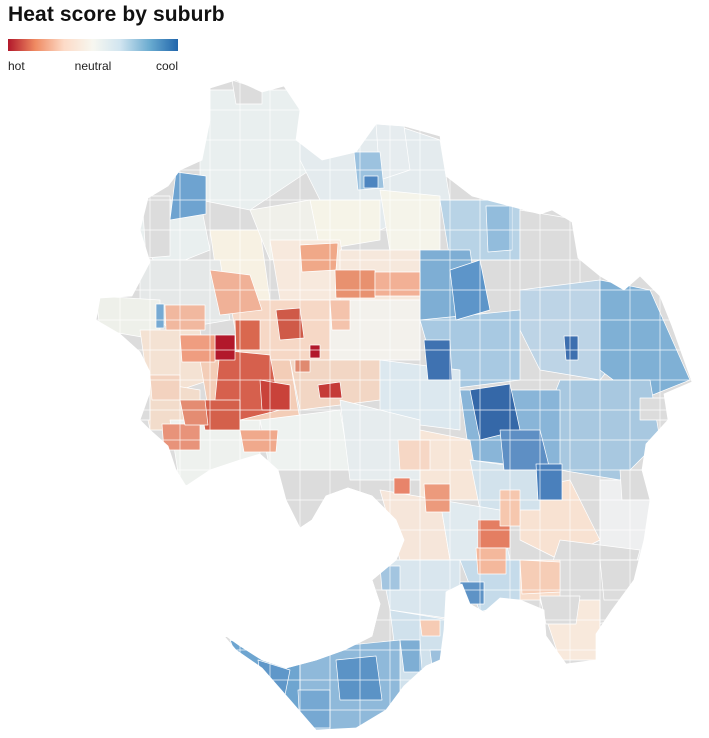 Image resolution: width=709 pixels, height=738 pixels. I want to click on legend-label-hot: hot, so click(16, 66).